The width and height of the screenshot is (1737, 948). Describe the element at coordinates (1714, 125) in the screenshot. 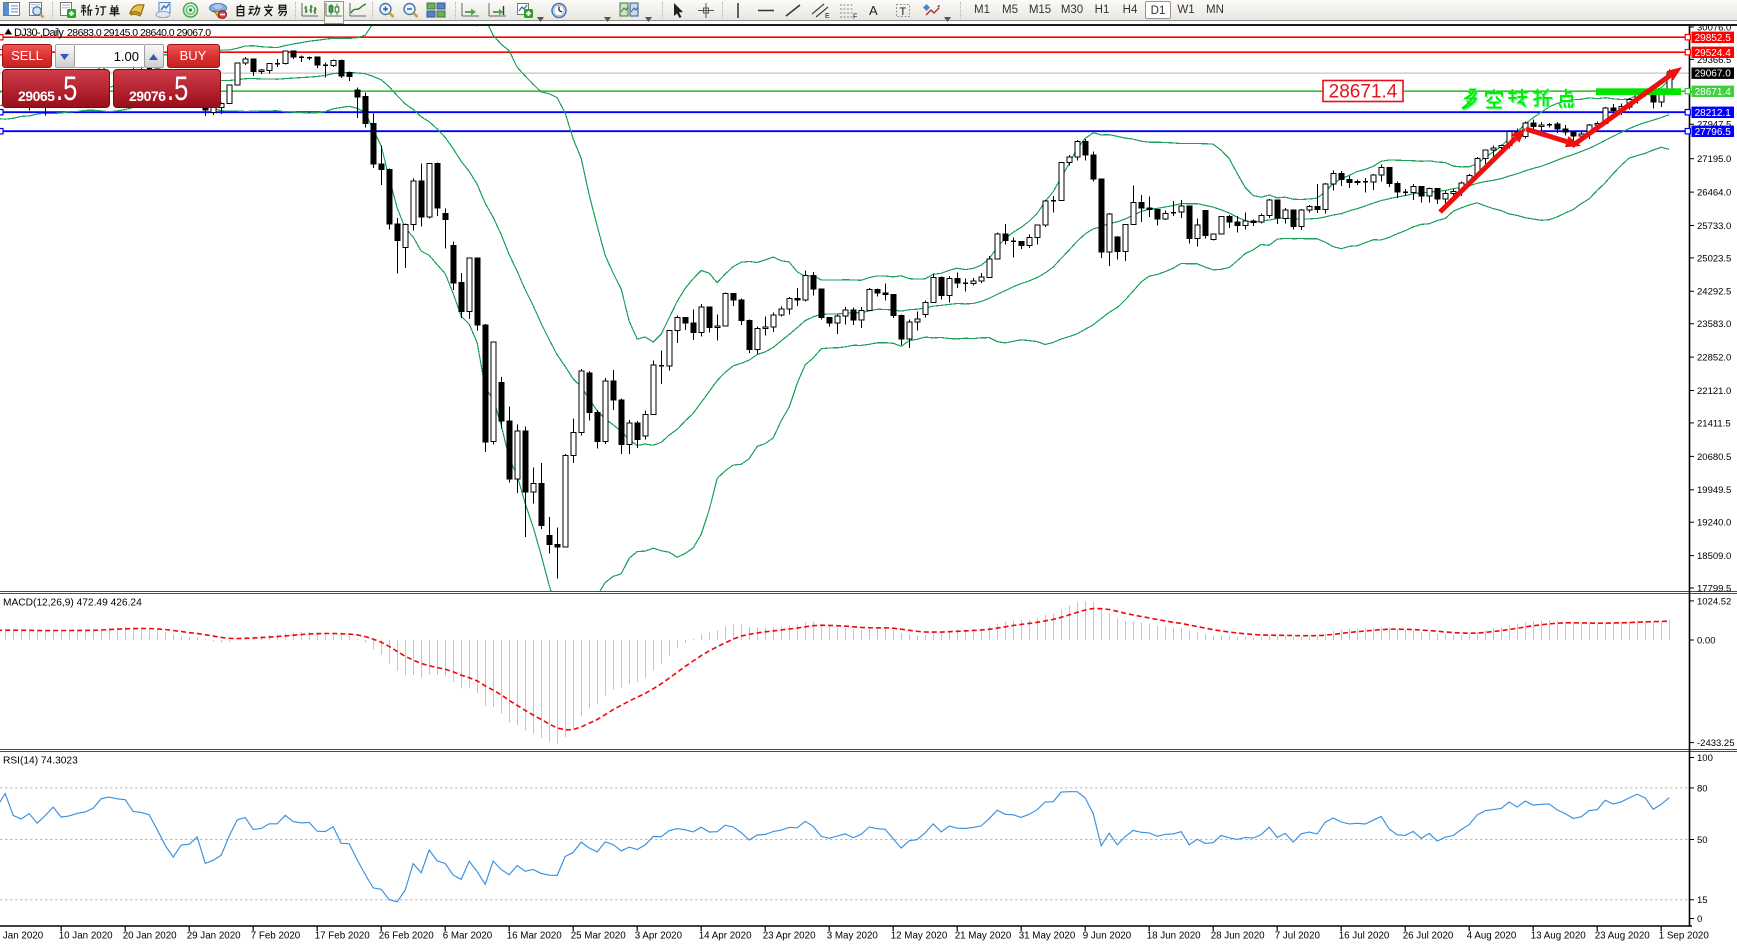

I see `svg-text: 27947.5` at that location.